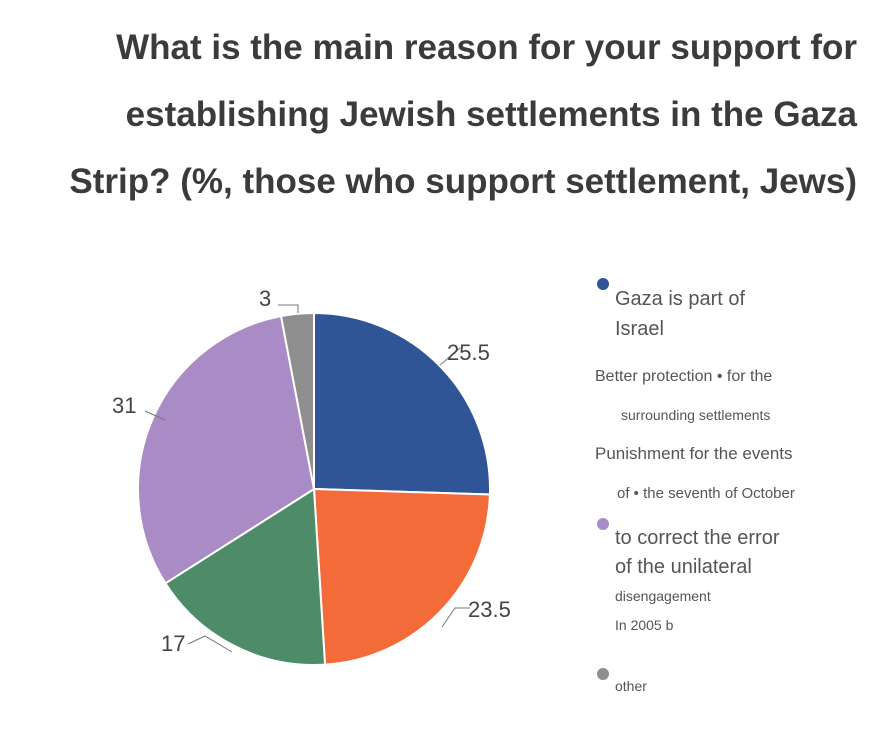  Describe the element at coordinates (173, 643) in the screenshot. I see `data-label-punishment: 17` at that location.